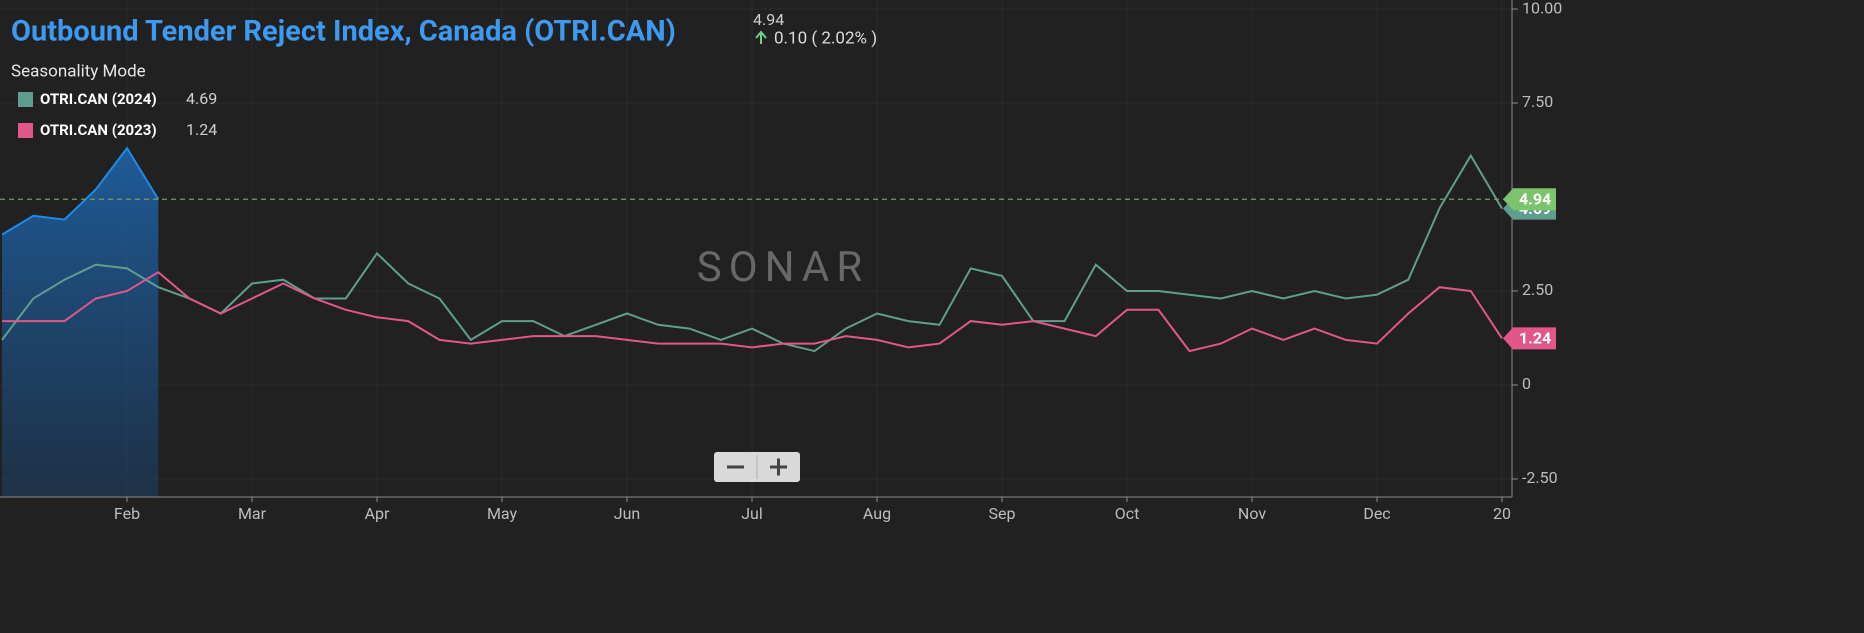  What do you see at coordinates (1252, 513) in the screenshot?
I see `x-tick-label: Nov` at bounding box center [1252, 513].